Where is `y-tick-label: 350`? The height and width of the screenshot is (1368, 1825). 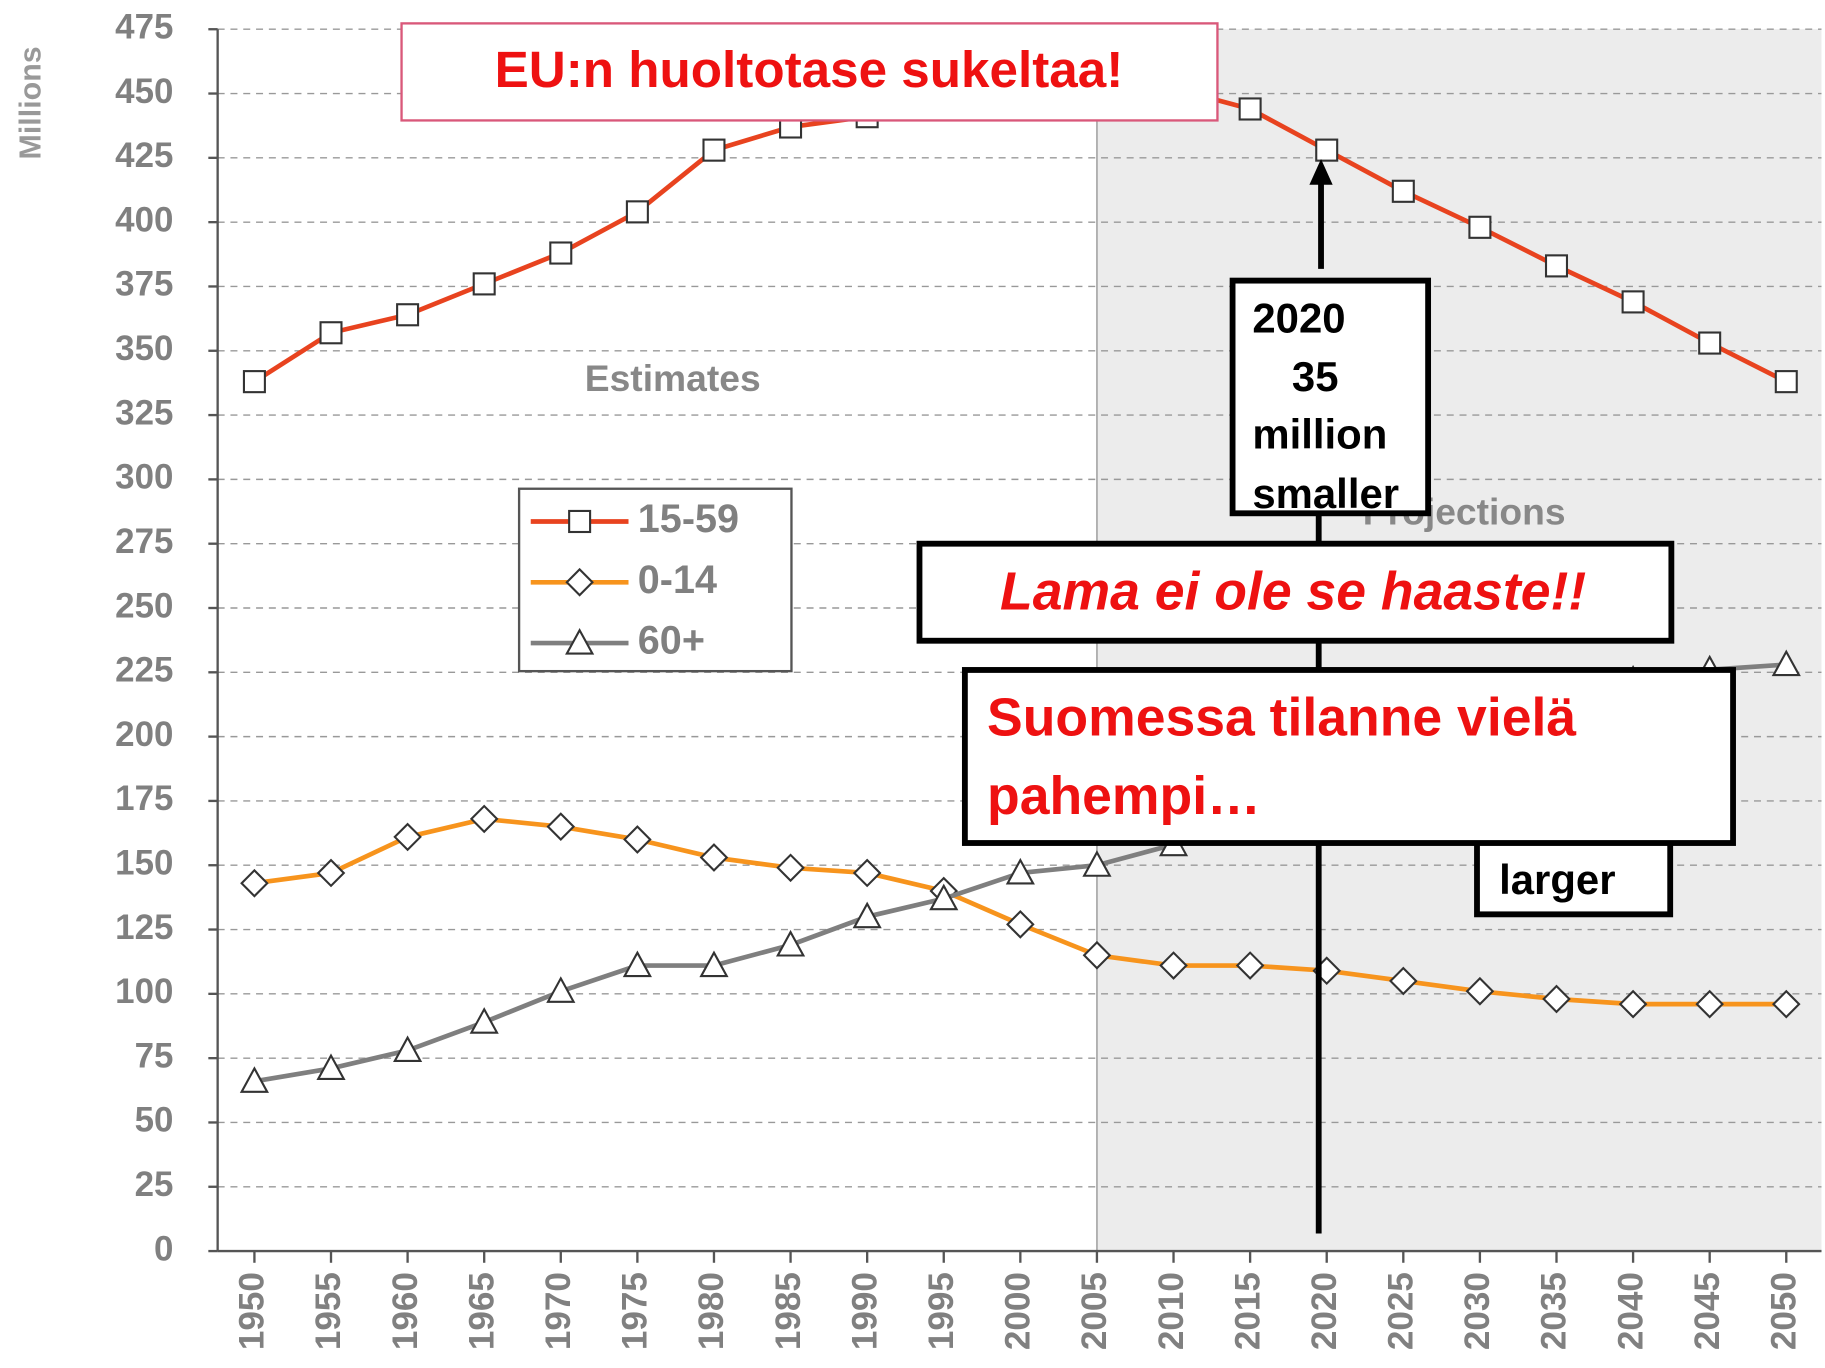
y-tick-label: 350 is located at coordinates (144, 348).